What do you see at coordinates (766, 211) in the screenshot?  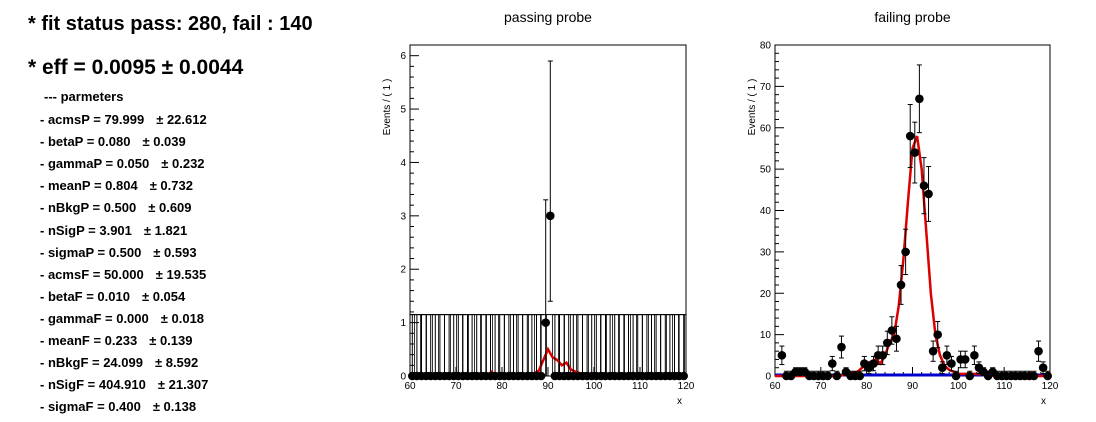 I see `y-tick-label: 40` at bounding box center [766, 211].